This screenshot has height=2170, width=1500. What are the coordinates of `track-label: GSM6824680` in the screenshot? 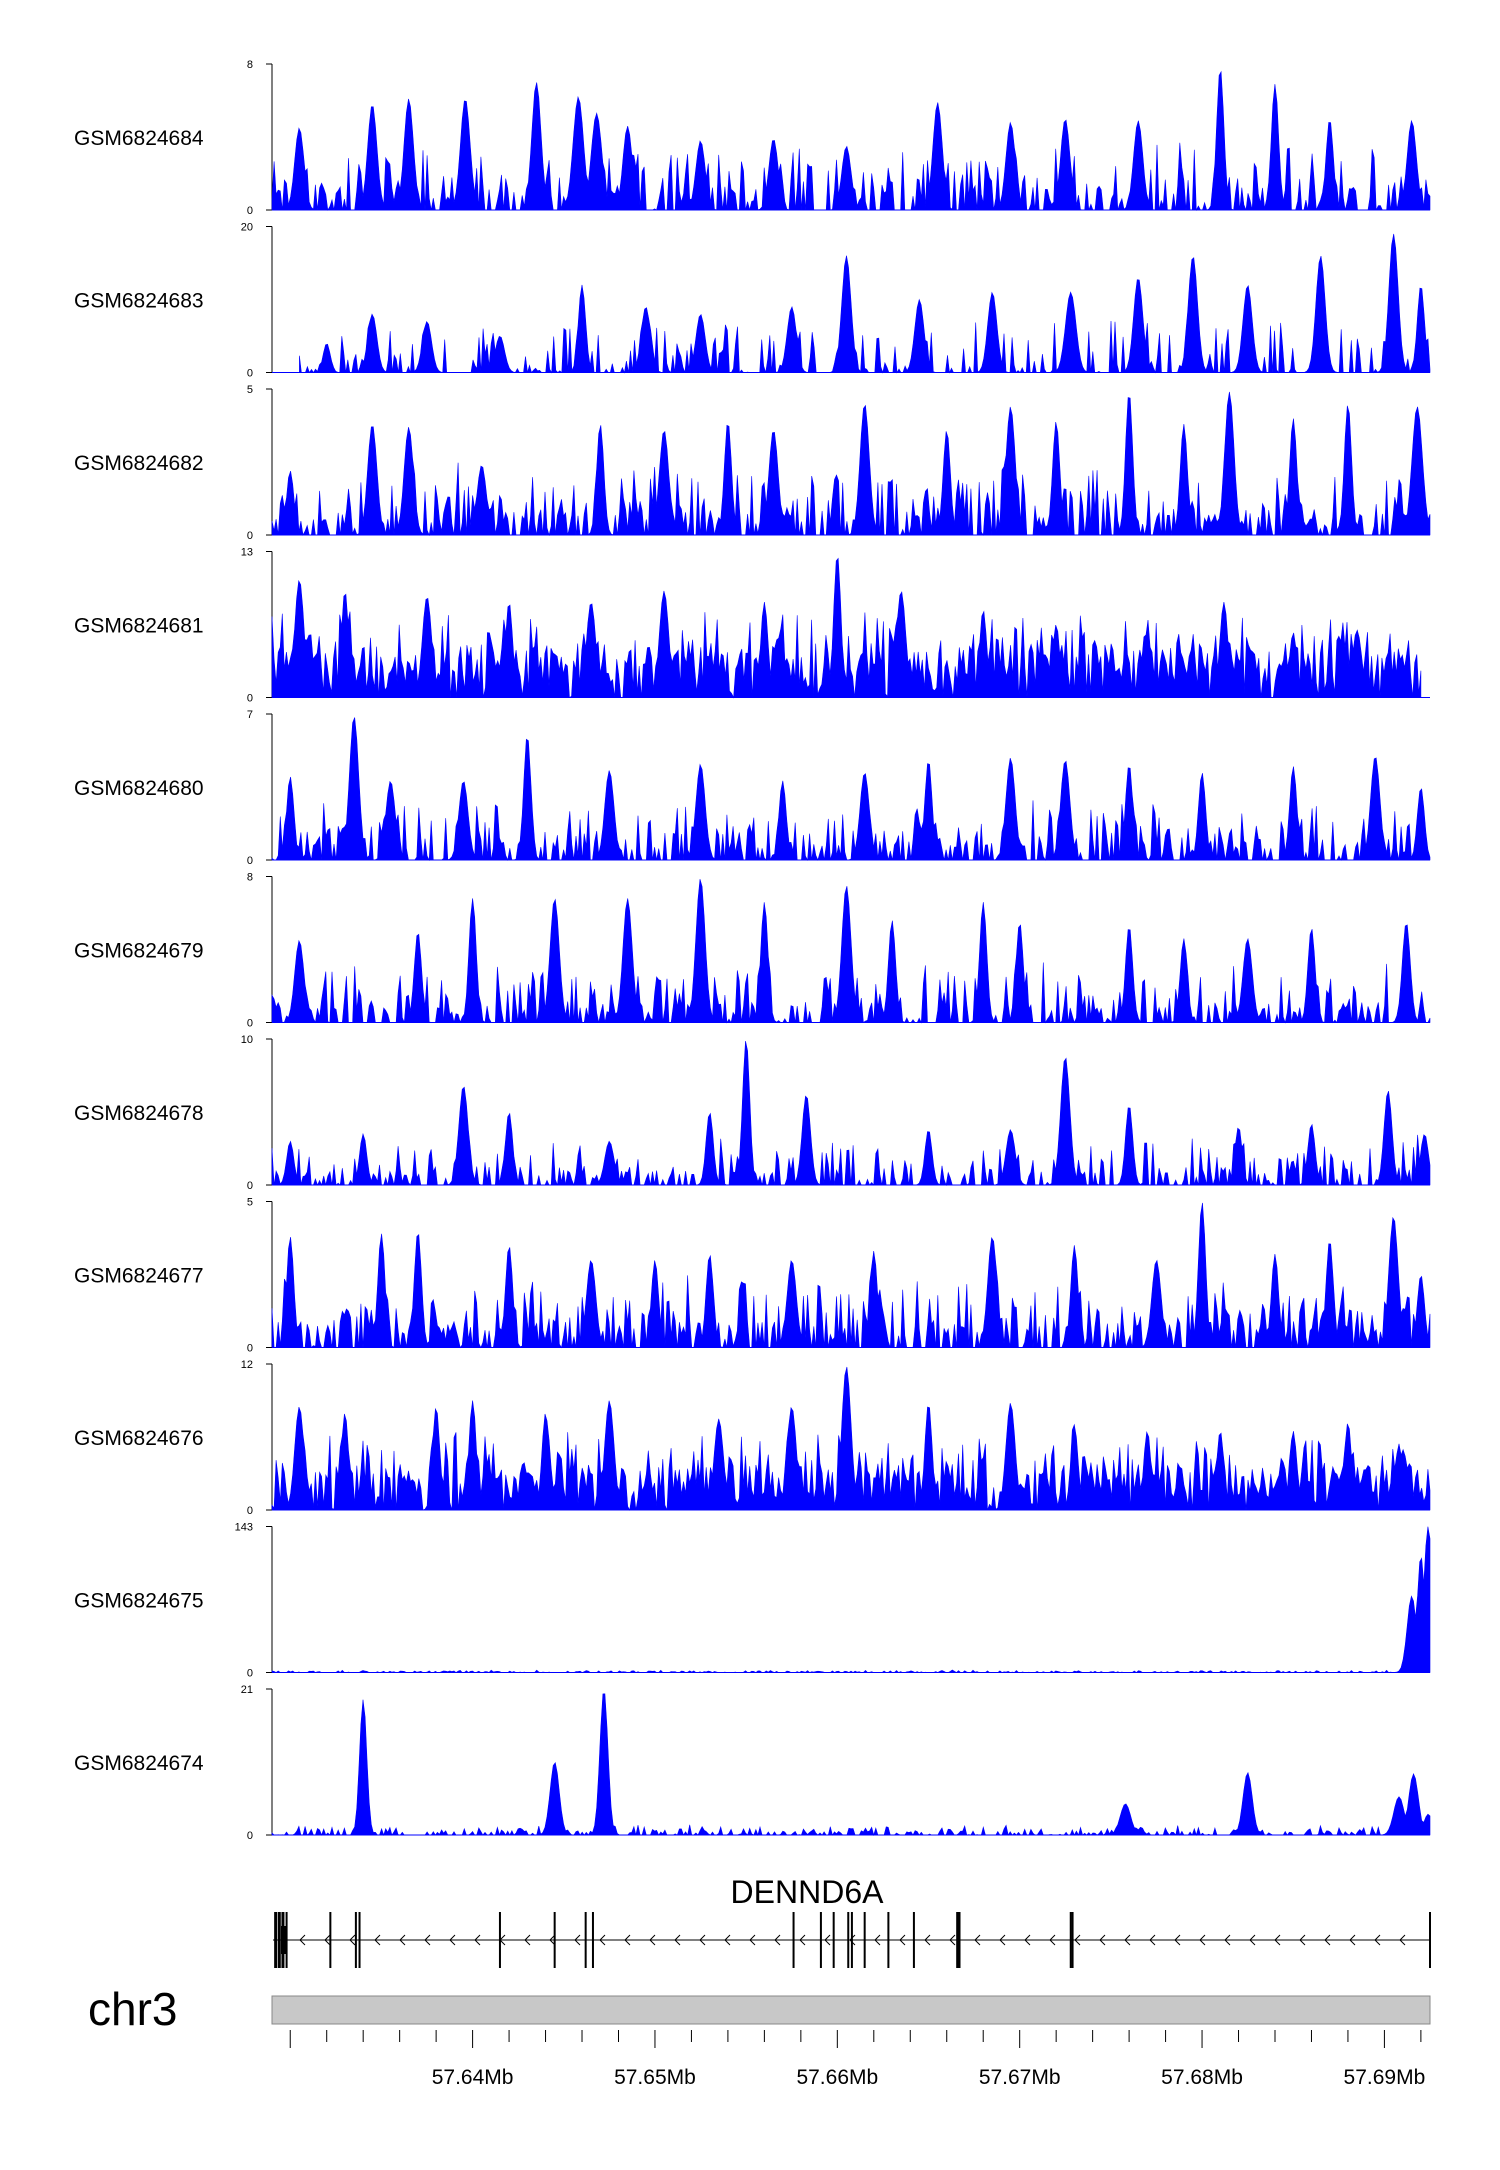 It's located at (139, 788).